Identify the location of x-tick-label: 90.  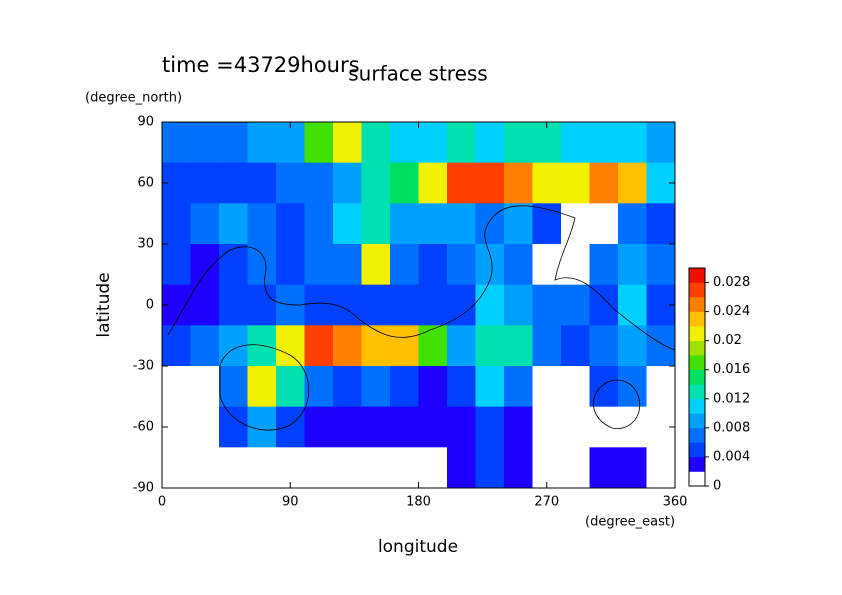
(290, 502).